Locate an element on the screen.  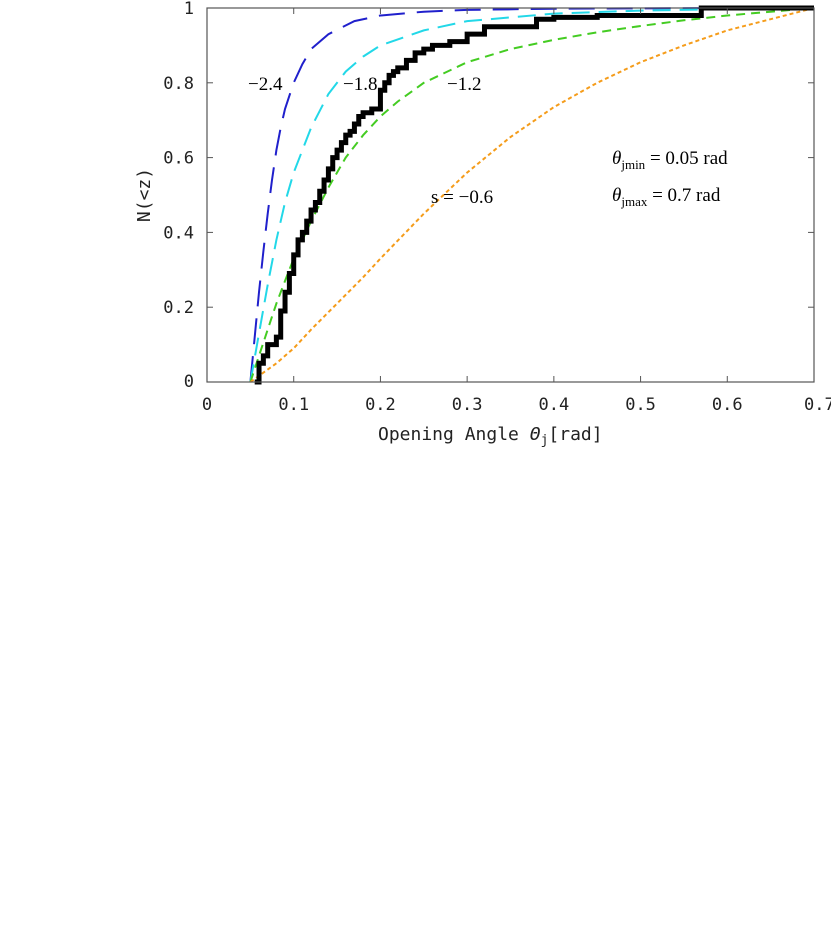
y-tick-label: 0.6 is located at coordinates (178, 159).